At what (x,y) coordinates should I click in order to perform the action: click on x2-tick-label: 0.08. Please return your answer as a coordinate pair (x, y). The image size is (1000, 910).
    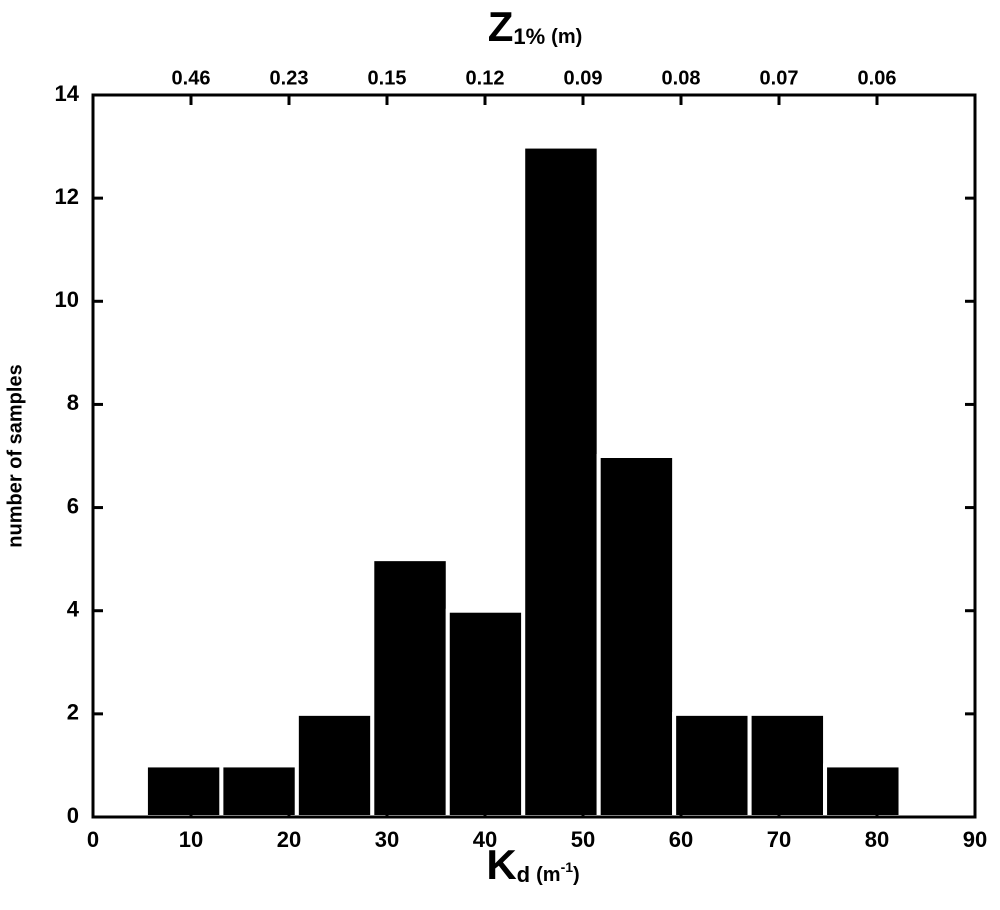
    Looking at the image, I should click on (681, 78).